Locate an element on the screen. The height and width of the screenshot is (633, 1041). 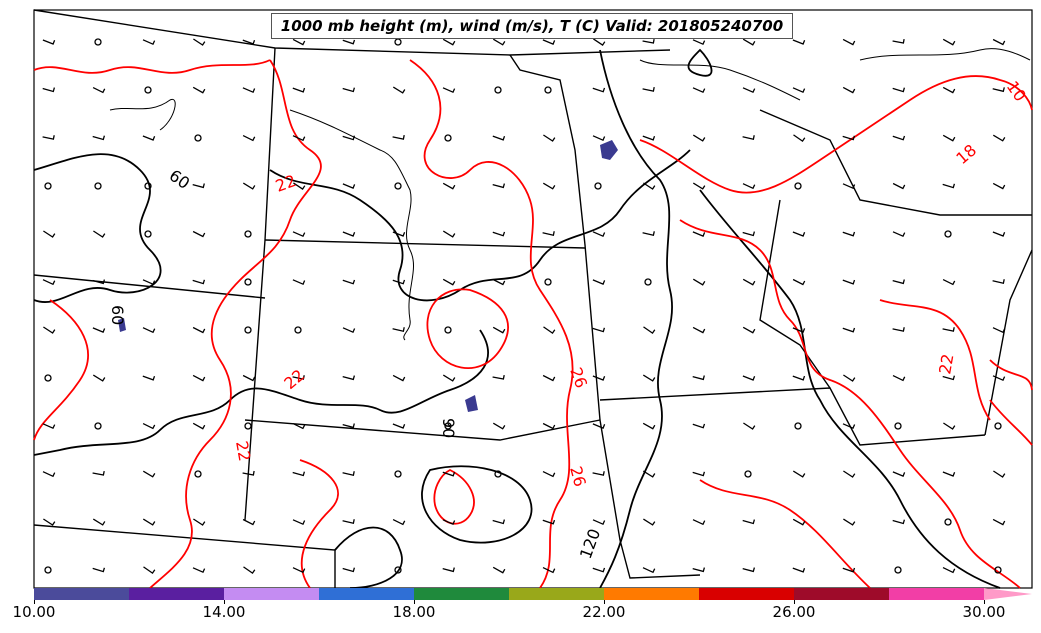
colorbar-tick-label: 22.00 is located at coordinates (604, 612).